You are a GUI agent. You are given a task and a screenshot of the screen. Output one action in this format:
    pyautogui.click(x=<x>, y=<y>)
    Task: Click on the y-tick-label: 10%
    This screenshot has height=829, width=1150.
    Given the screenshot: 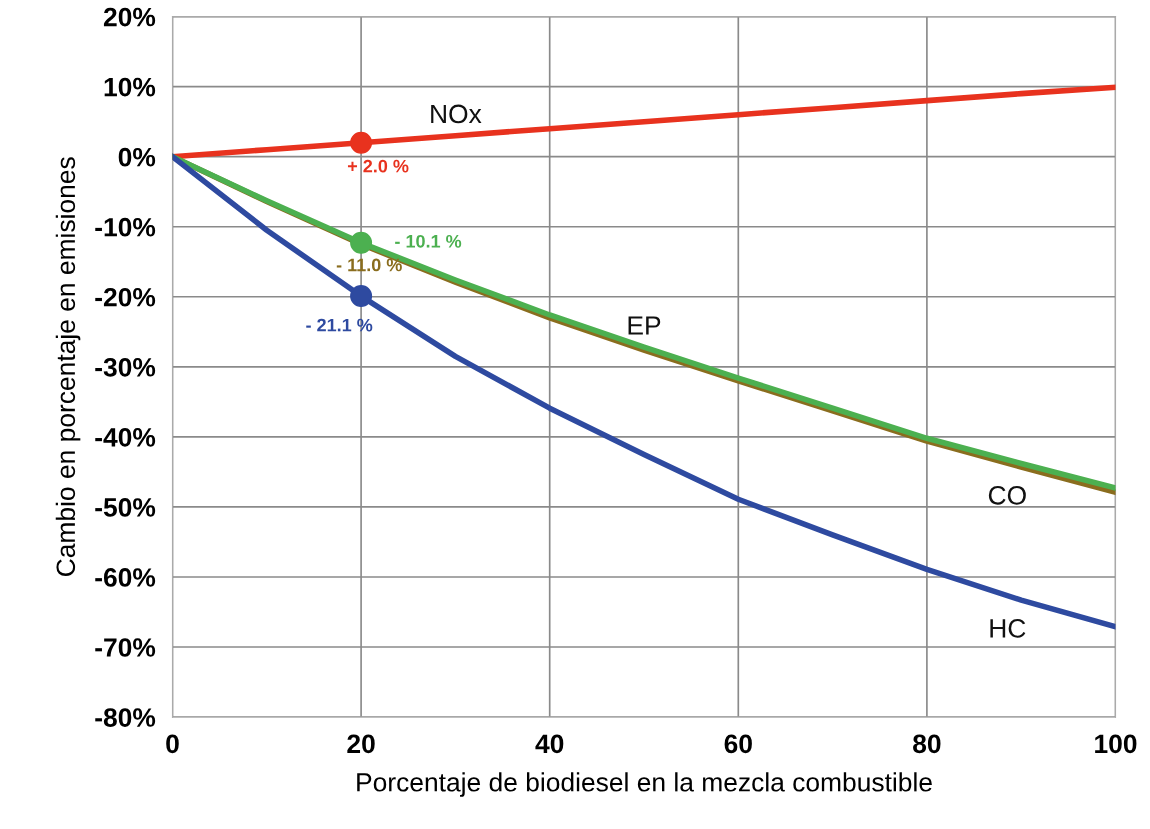 What is the action you would take?
    pyautogui.click(x=130, y=87)
    